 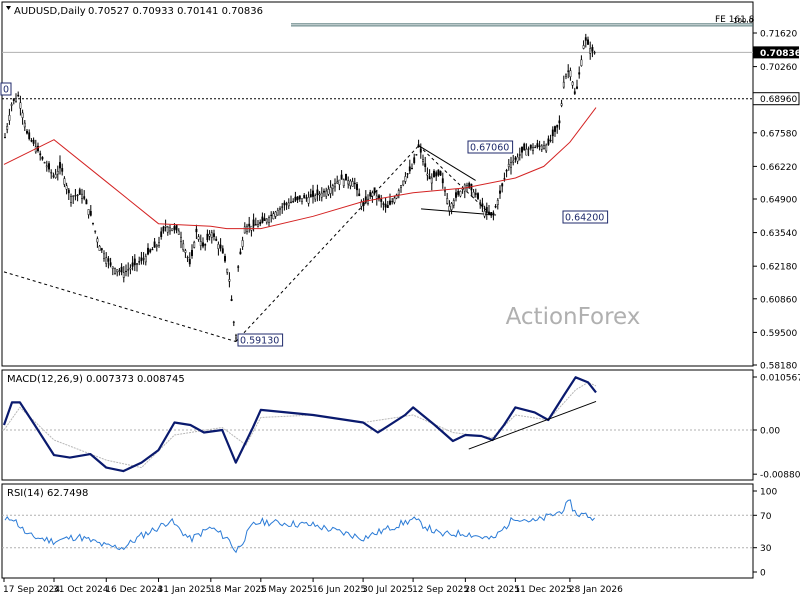 I want to click on time-tick-label: 30 Jul 2025, so click(x=387, y=590).